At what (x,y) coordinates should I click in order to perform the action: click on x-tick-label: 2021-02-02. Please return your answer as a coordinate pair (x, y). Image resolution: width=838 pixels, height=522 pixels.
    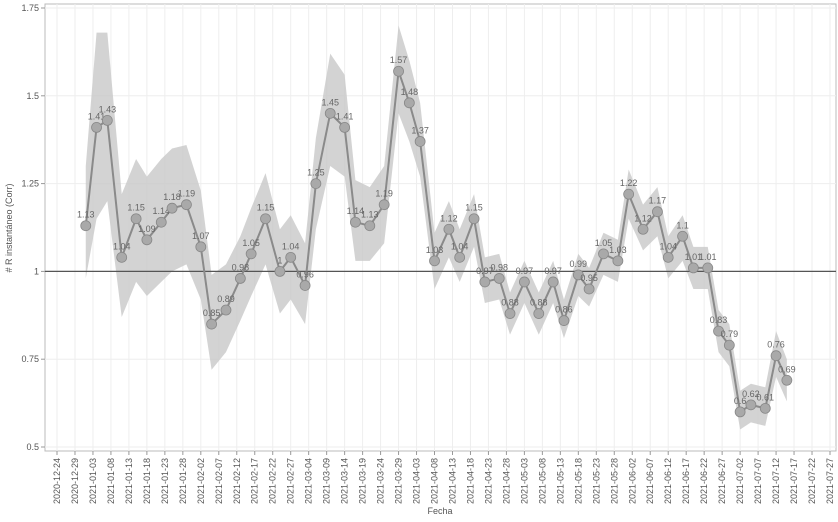
    Looking at the image, I should click on (201, 481).